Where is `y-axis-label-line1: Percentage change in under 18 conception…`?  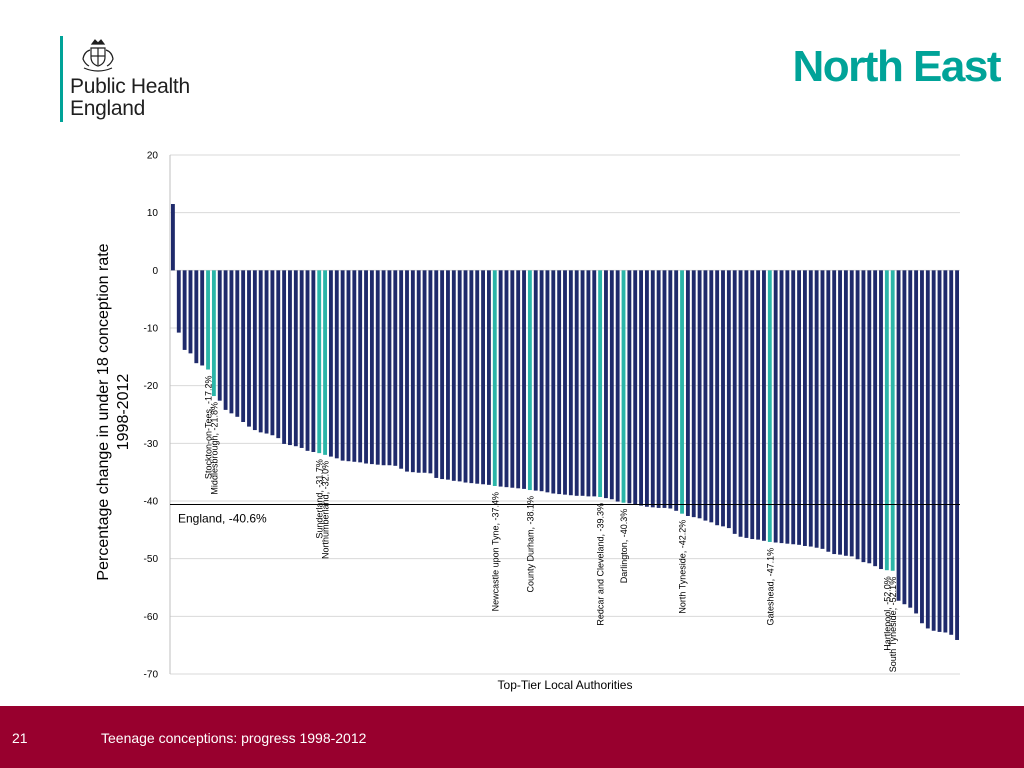 y-axis-label-line1: Percentage change in under 18 conception… is located at coordinates (103, 411).